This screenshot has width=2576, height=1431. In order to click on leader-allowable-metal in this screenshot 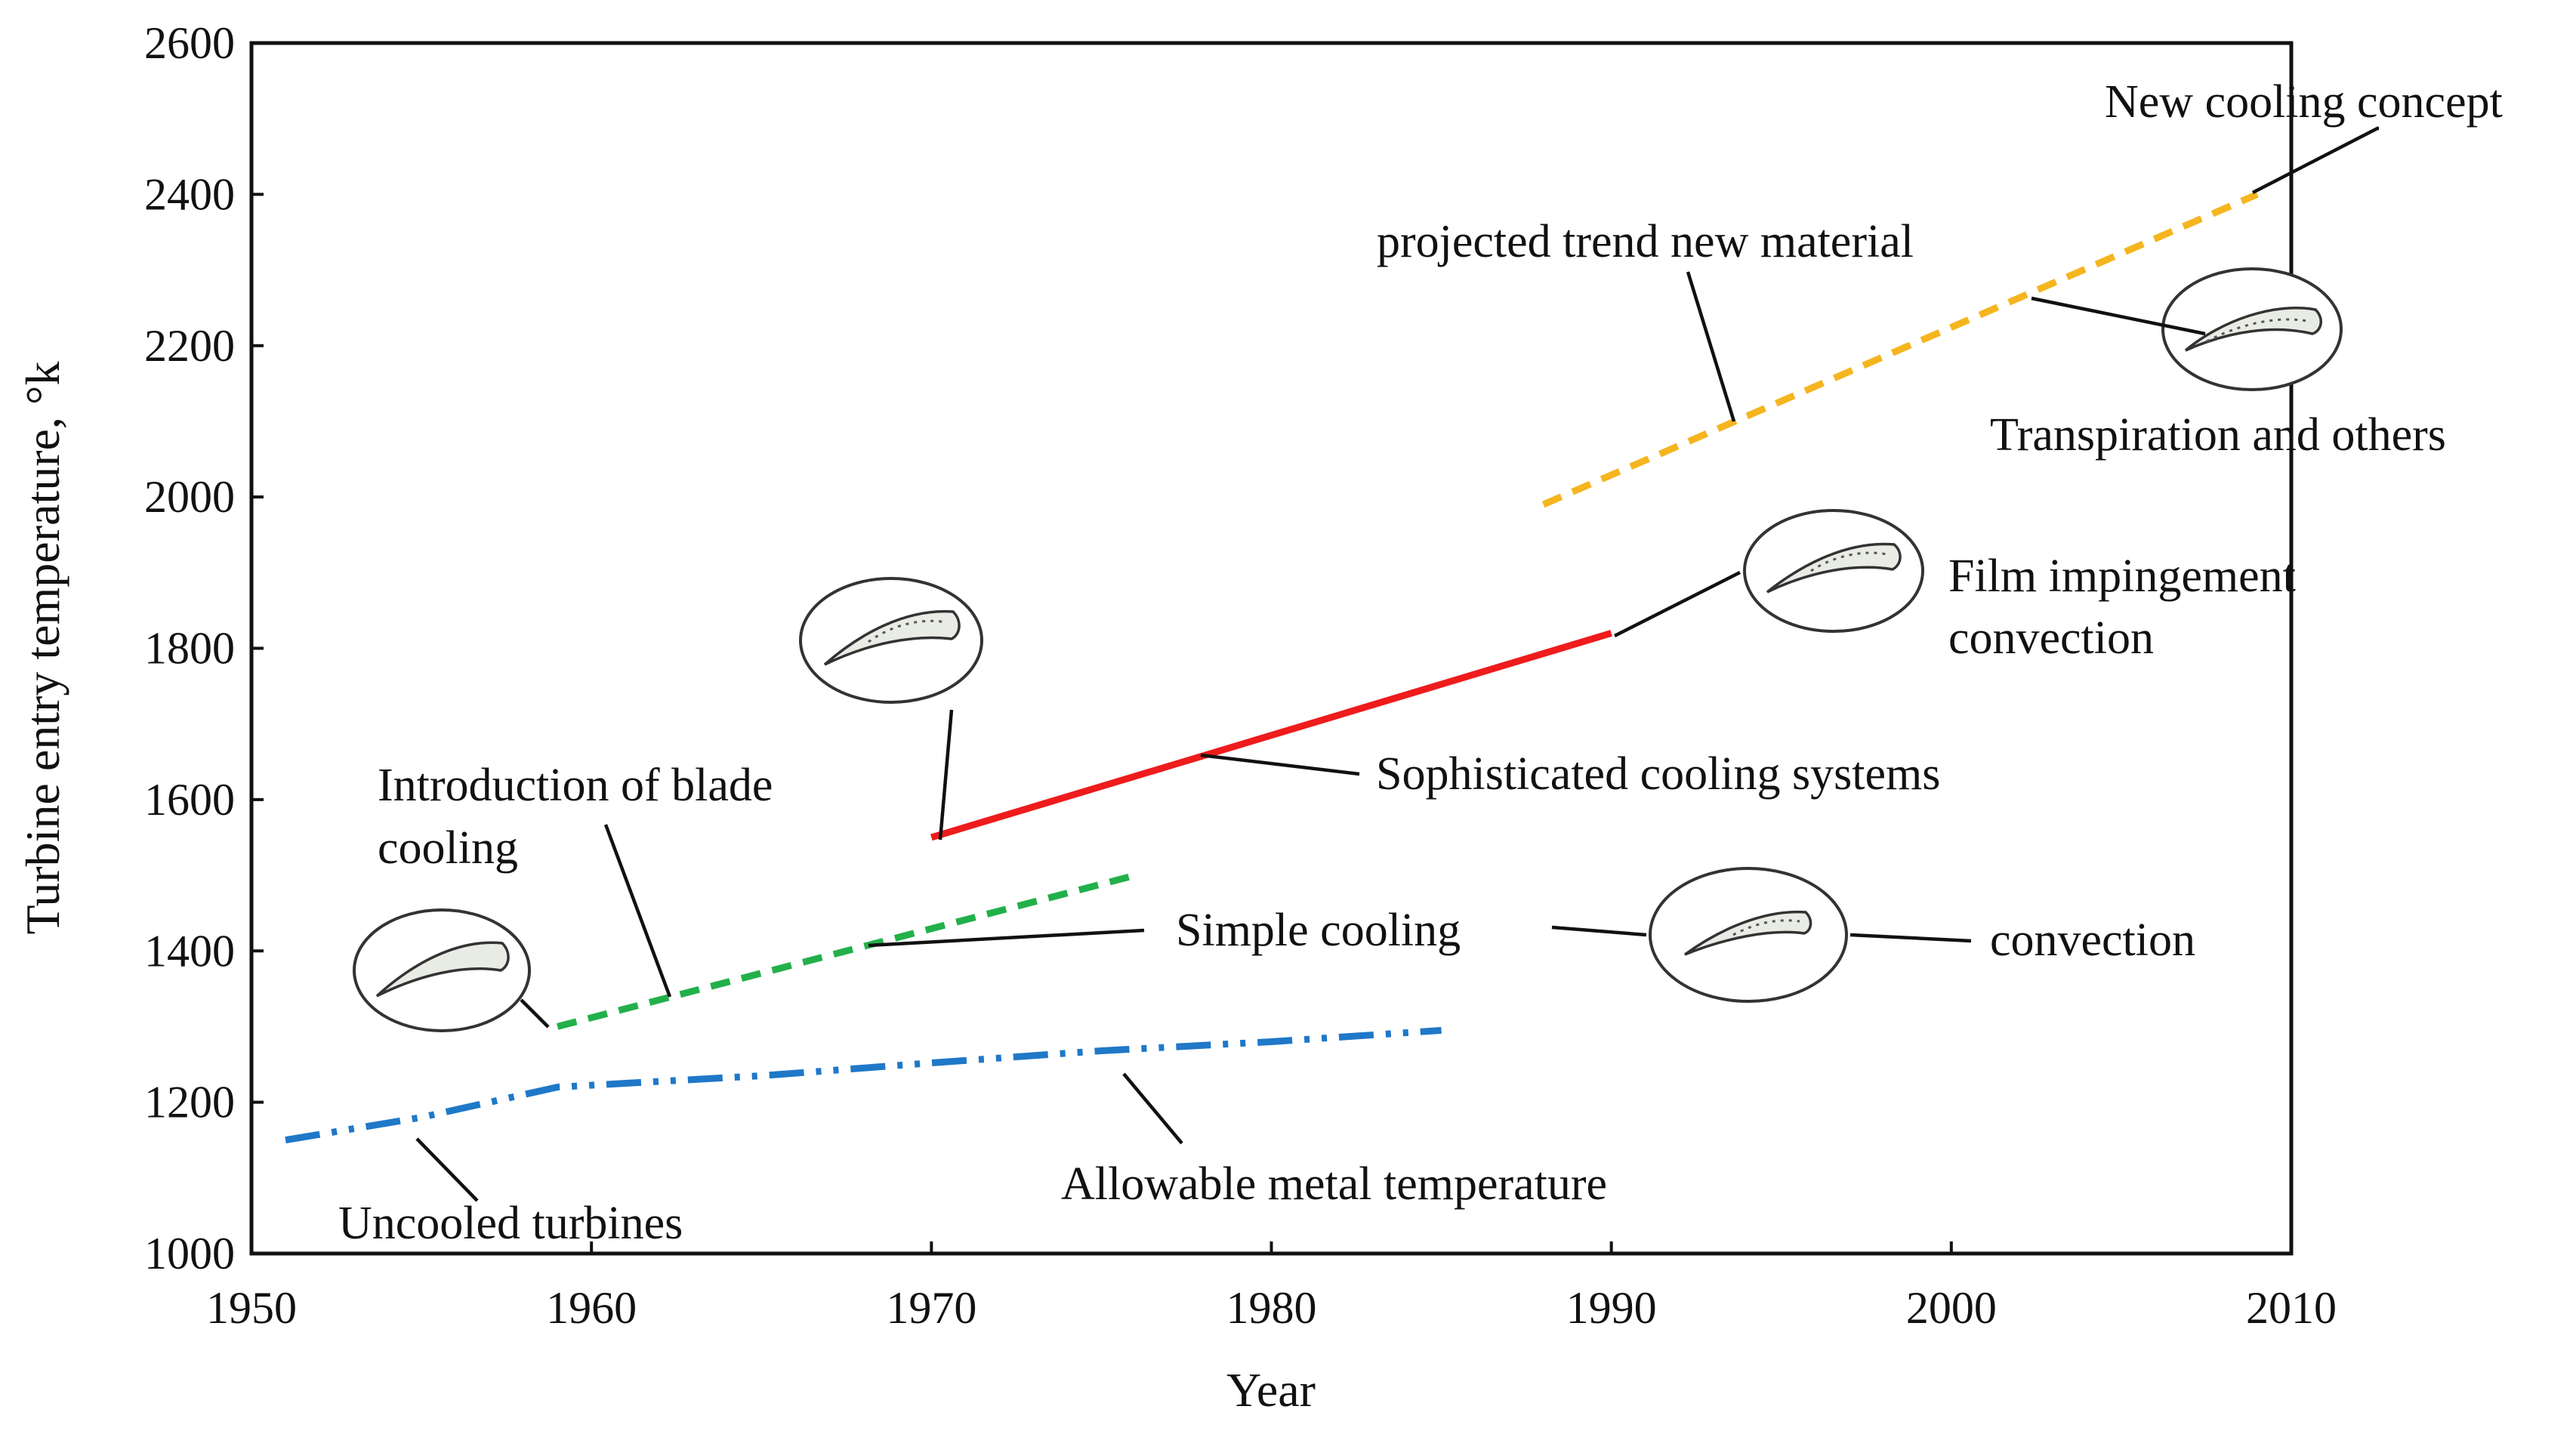, I will do `click(1152, 1108)`.